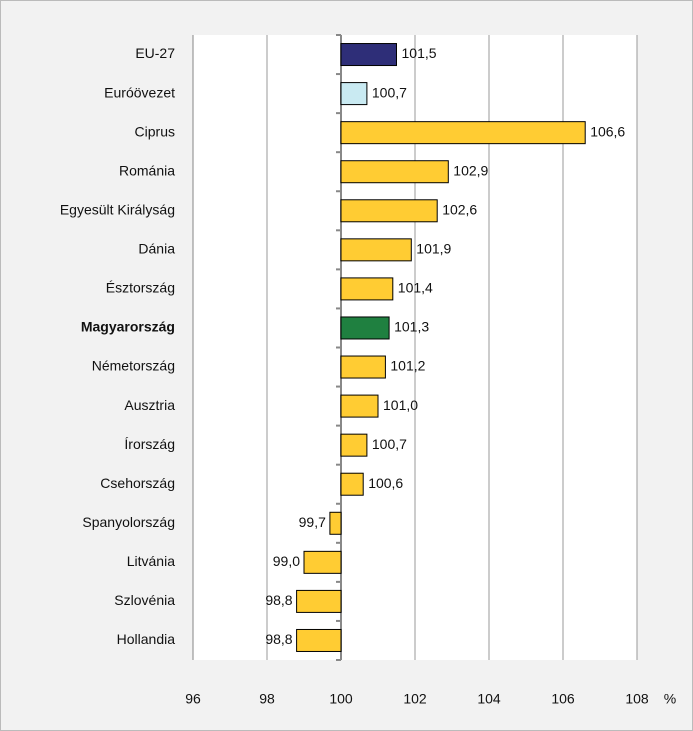  Describe the element at coordinates (144, 600) in the screenshot. I see `y-tick-label: Szlovénia` at that location.